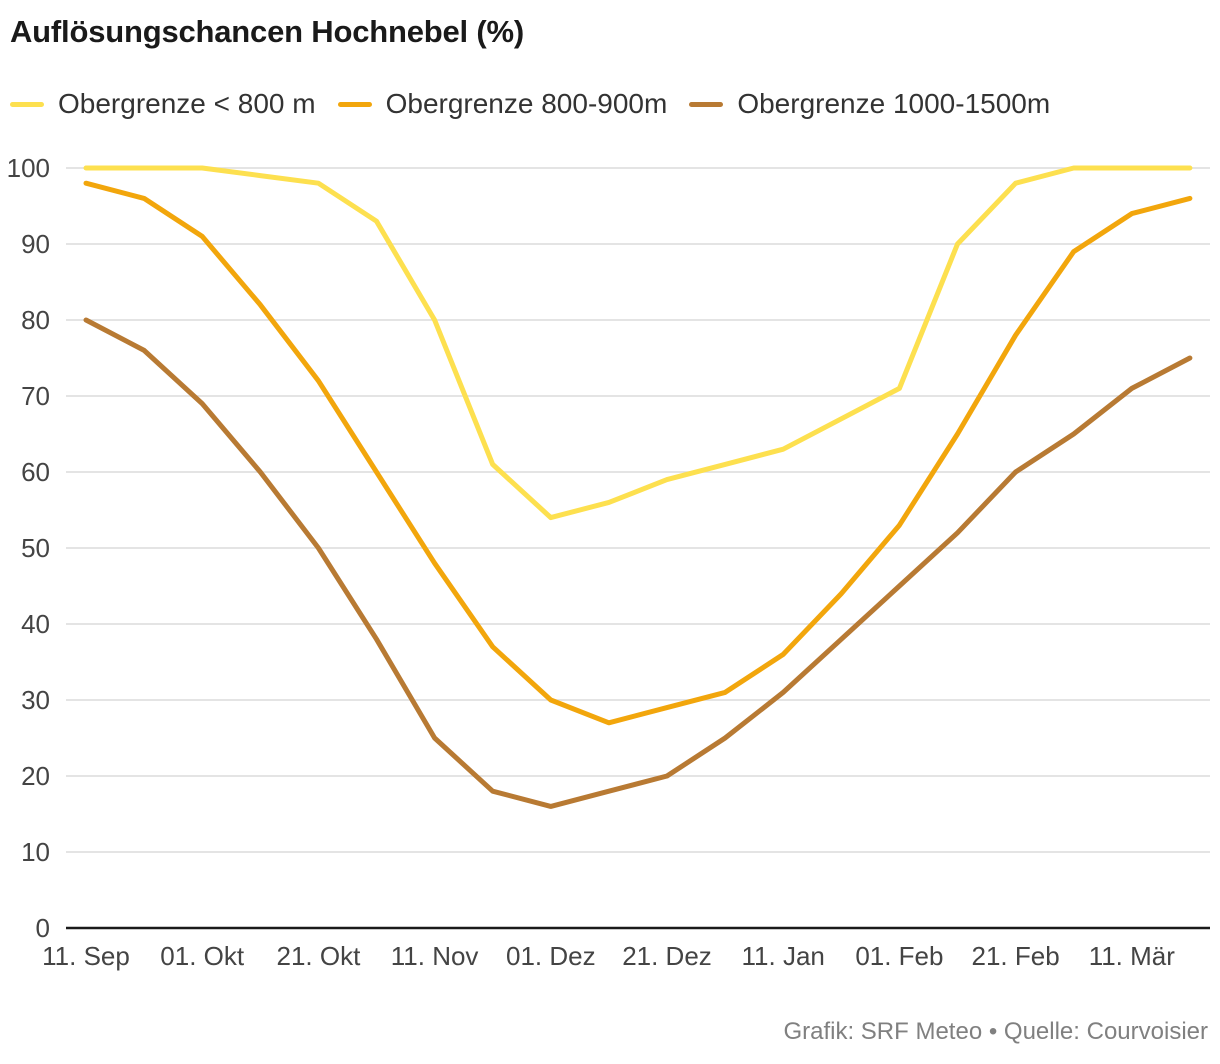 Image resolution: width=1220 pixels, height=1064 pixels. I want to click on y-tick-label: 70, so click(35, 396).